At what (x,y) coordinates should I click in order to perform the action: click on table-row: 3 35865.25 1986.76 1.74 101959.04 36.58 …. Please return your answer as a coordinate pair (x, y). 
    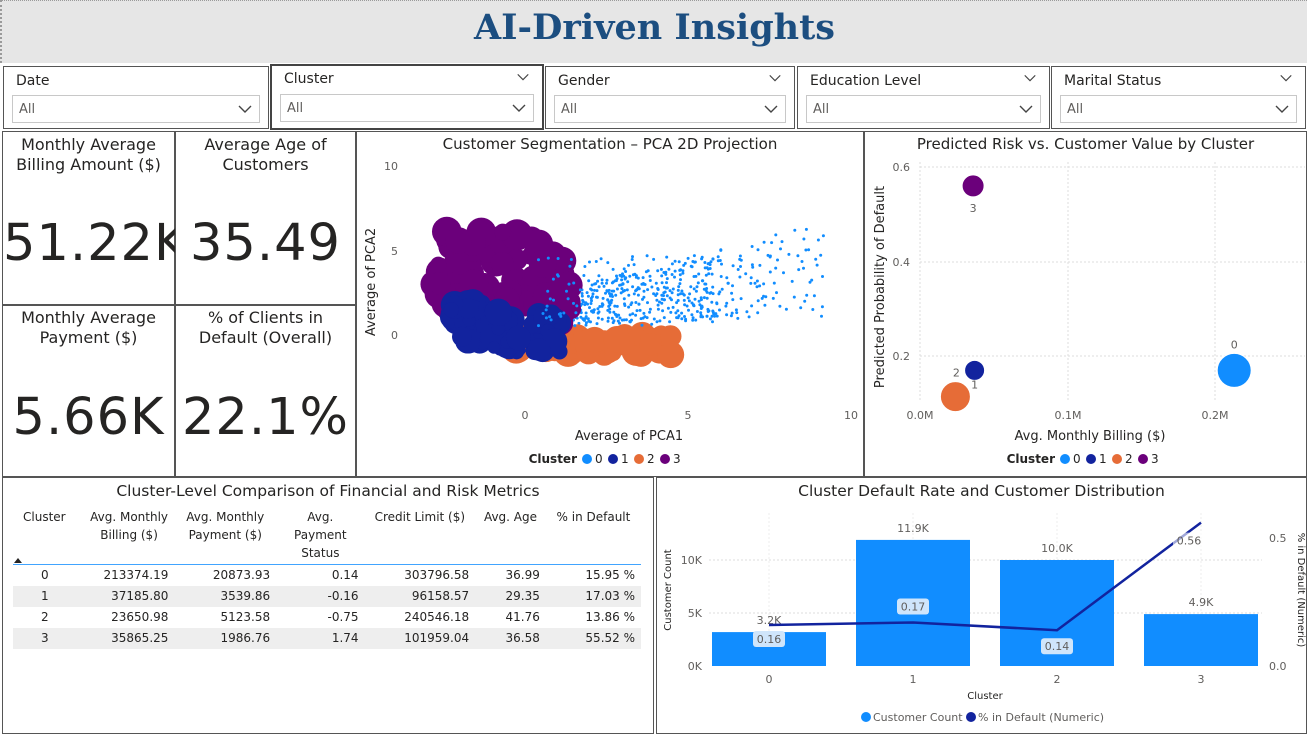
    Looking at the image, I should click on (327, 638).